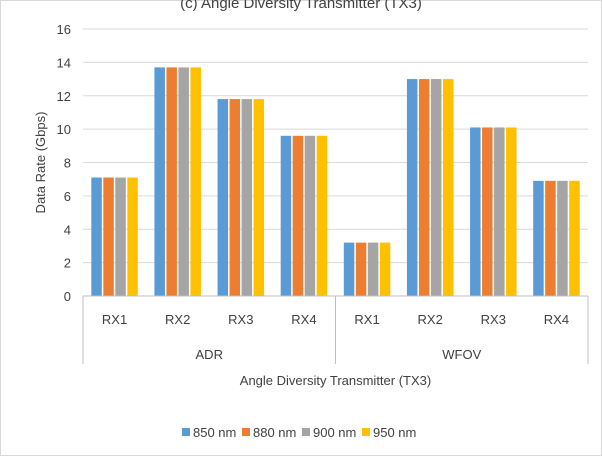 This screenshot has width=602, height=461. What do you see at coordinates (67, 263) in the screenshot?
I see `y-tick-label: 2` at bounding box center [67, 263].